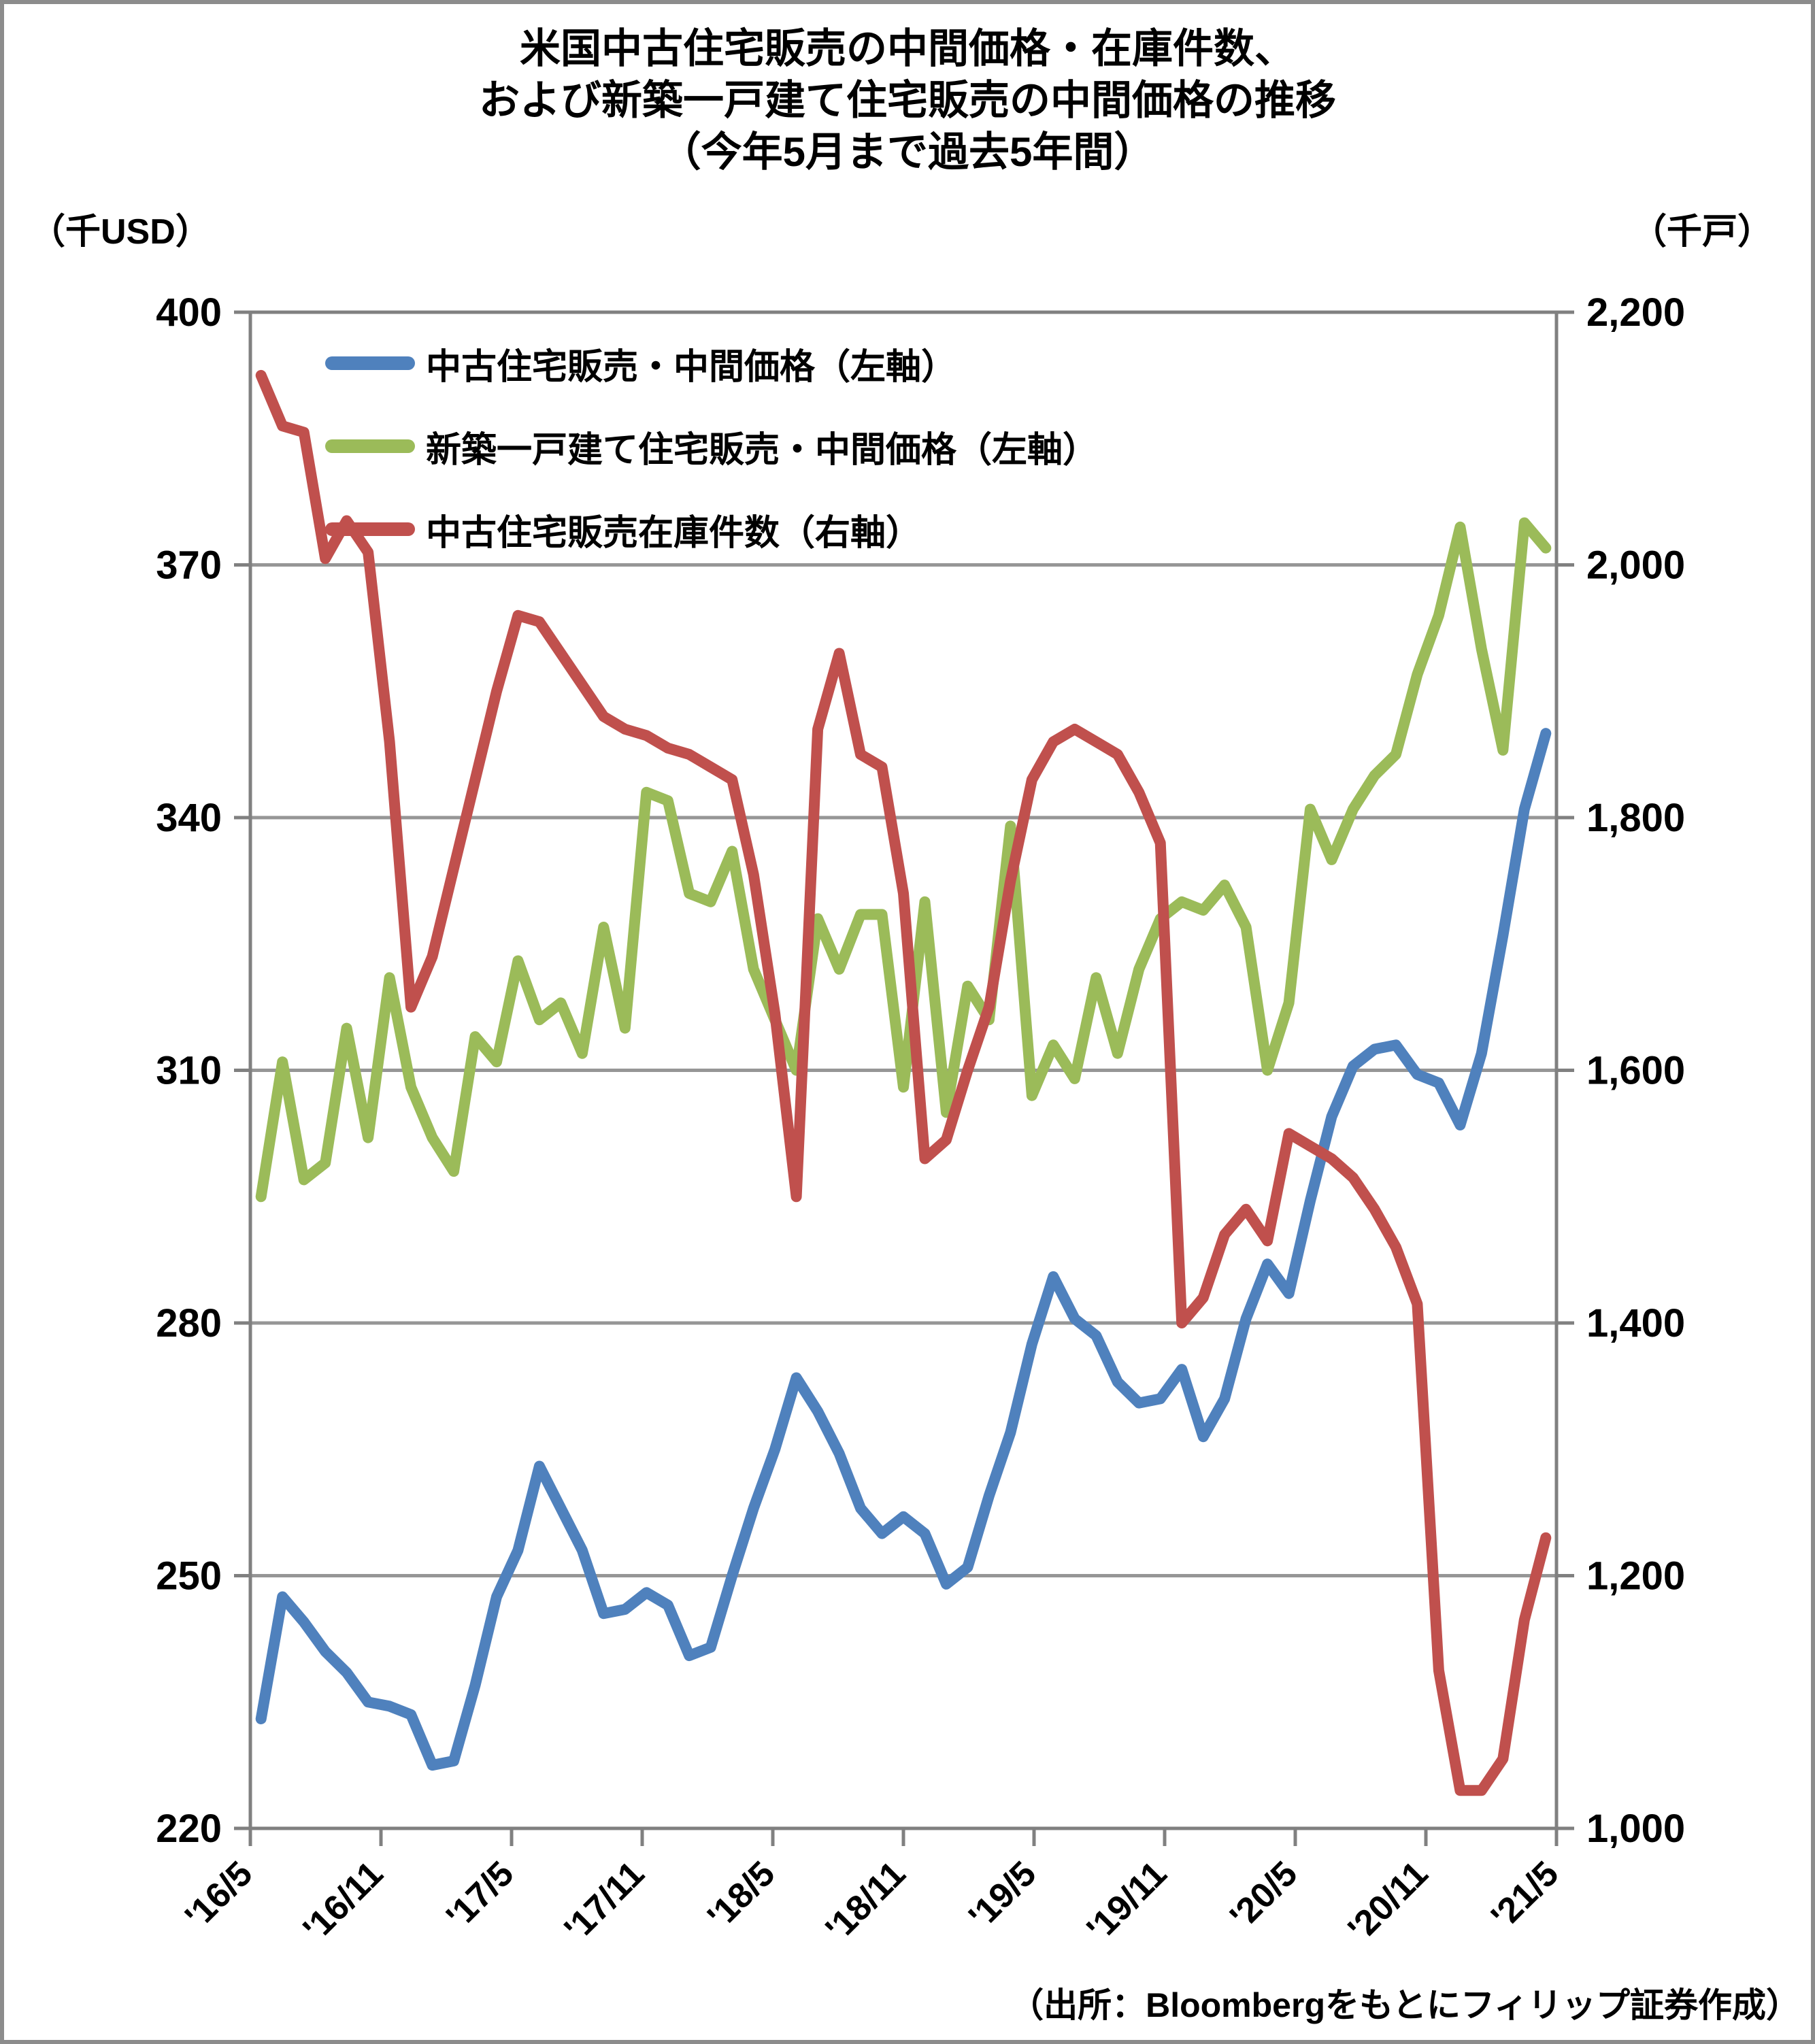 The image size is (1815, 2044). Describe the element at coordinates (1127, 1901) in the screenshot. I see `x-axis-tick-label-'19/11: '19/11` at that location.